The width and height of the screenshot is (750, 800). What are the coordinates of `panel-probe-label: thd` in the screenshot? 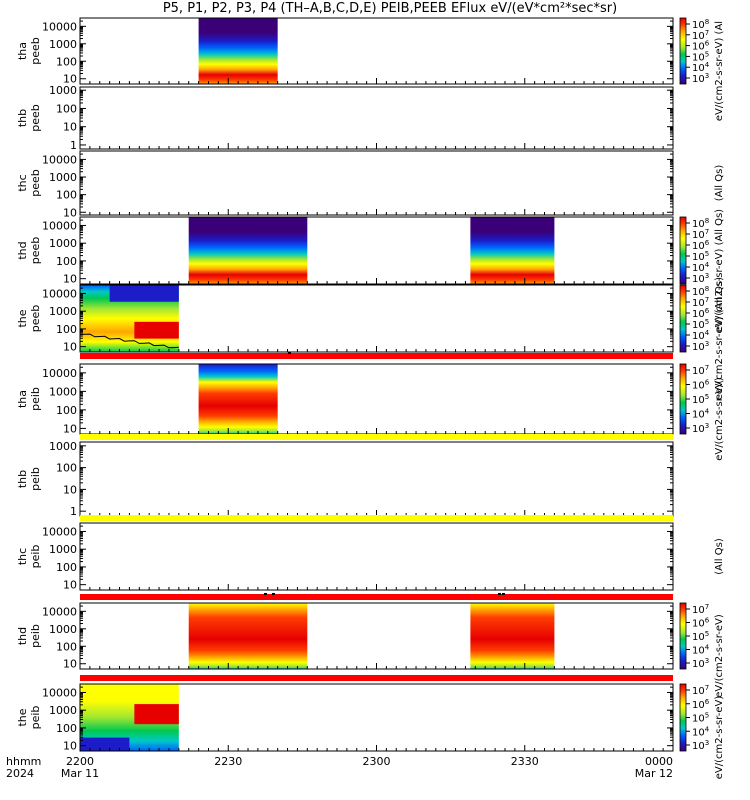 It's located at (22, 250).